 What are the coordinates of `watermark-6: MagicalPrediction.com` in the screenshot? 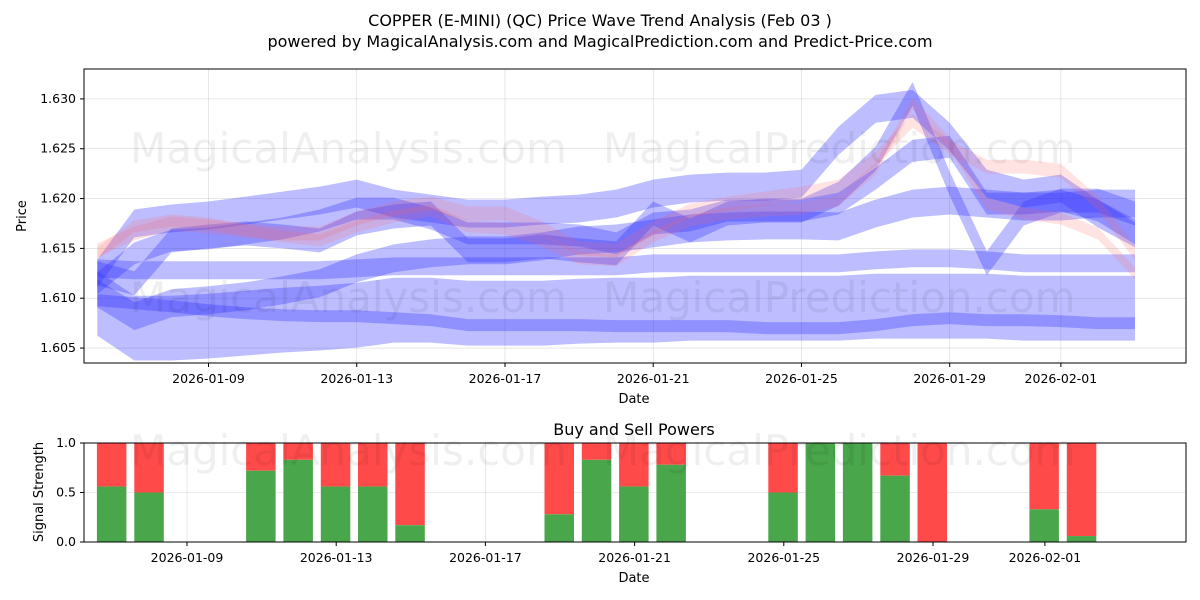 It's located at (839, 450).